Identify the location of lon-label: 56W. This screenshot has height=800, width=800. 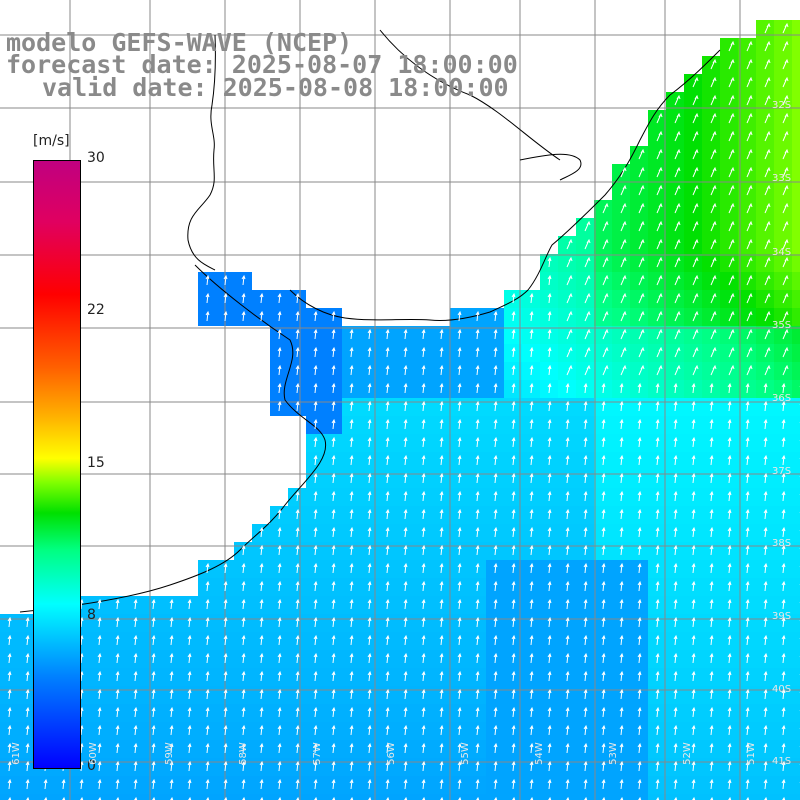
(391, 753).